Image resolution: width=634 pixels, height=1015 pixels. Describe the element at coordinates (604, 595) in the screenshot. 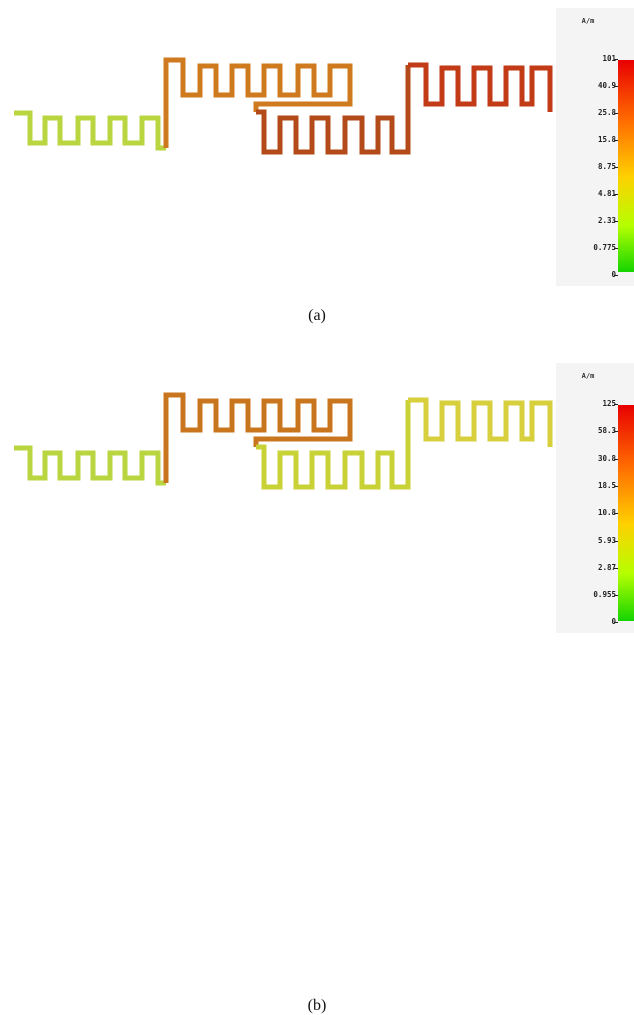

I see `legend-tick-label: 0.955` at that location.